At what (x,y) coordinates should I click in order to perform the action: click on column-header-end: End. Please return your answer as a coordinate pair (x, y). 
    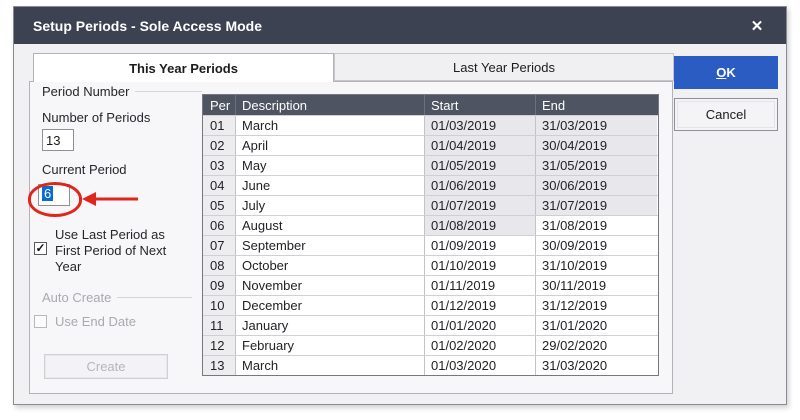
    Looking at the image, I should click on (554, 105).